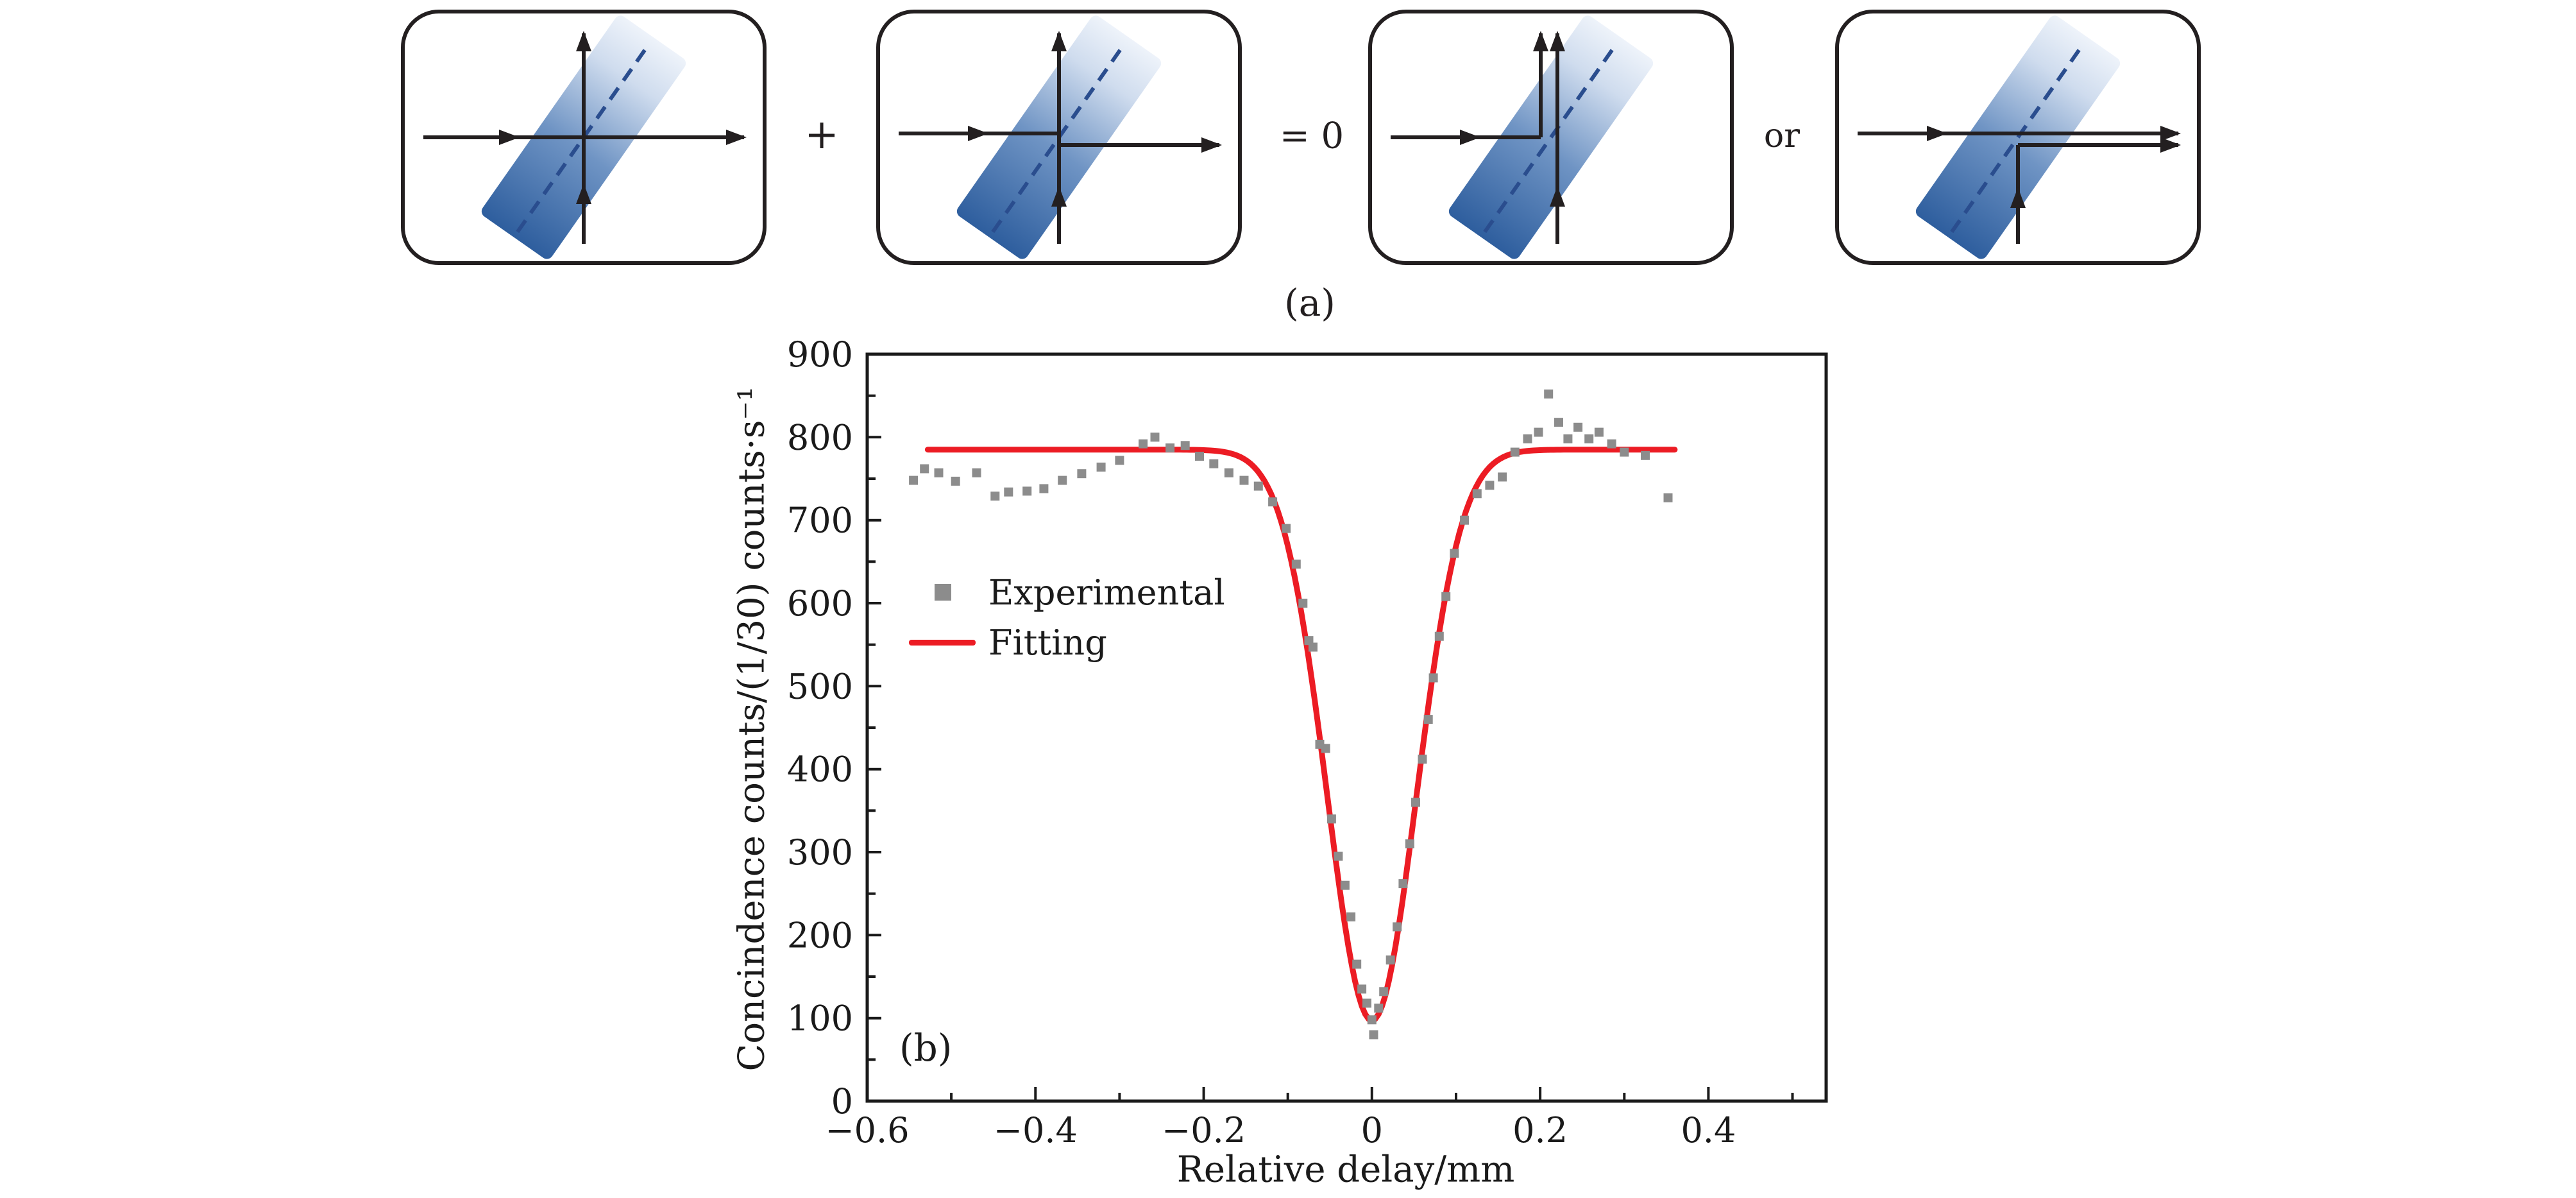 Image resolution: width=2576 pixels, height=1198 pixels. I want to click on experimental-marker-icon, so click(943, 592).